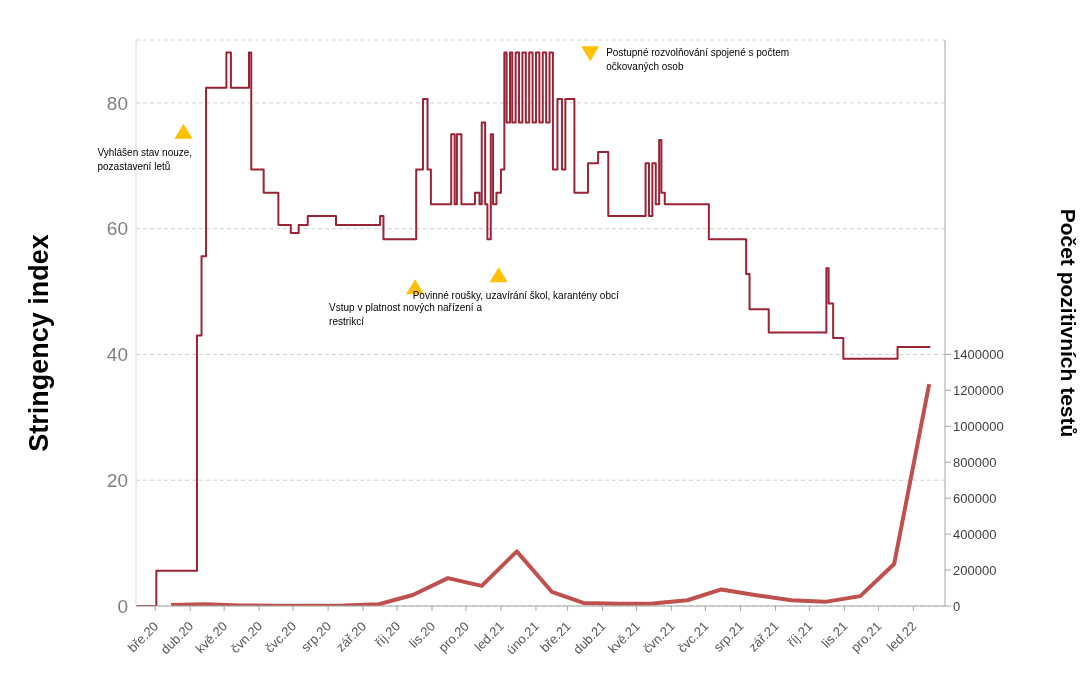 The height and width of the screenshot is (678, 1083). What do you see at coordinates (975, 498) in the screenshot?
I see `y2-tick-label: 600000` at bounding box center [975, 498].